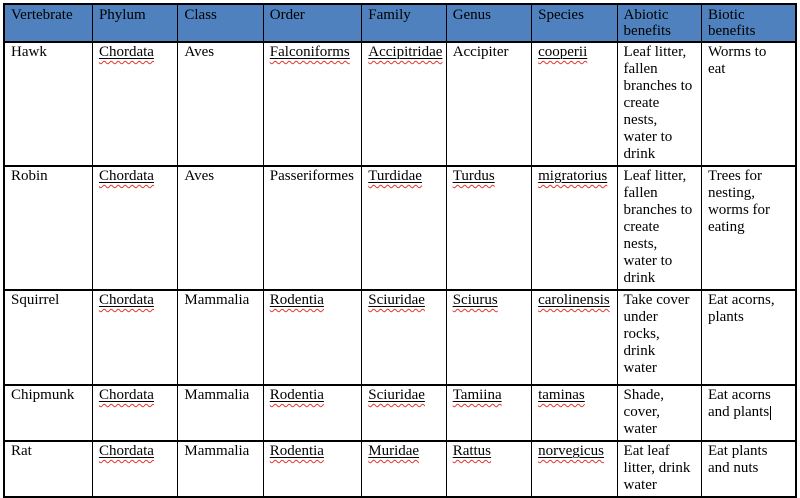  Describe the element at coordinates (574, 23) in the screenshot. I see `column-header-species: Species` at that location.